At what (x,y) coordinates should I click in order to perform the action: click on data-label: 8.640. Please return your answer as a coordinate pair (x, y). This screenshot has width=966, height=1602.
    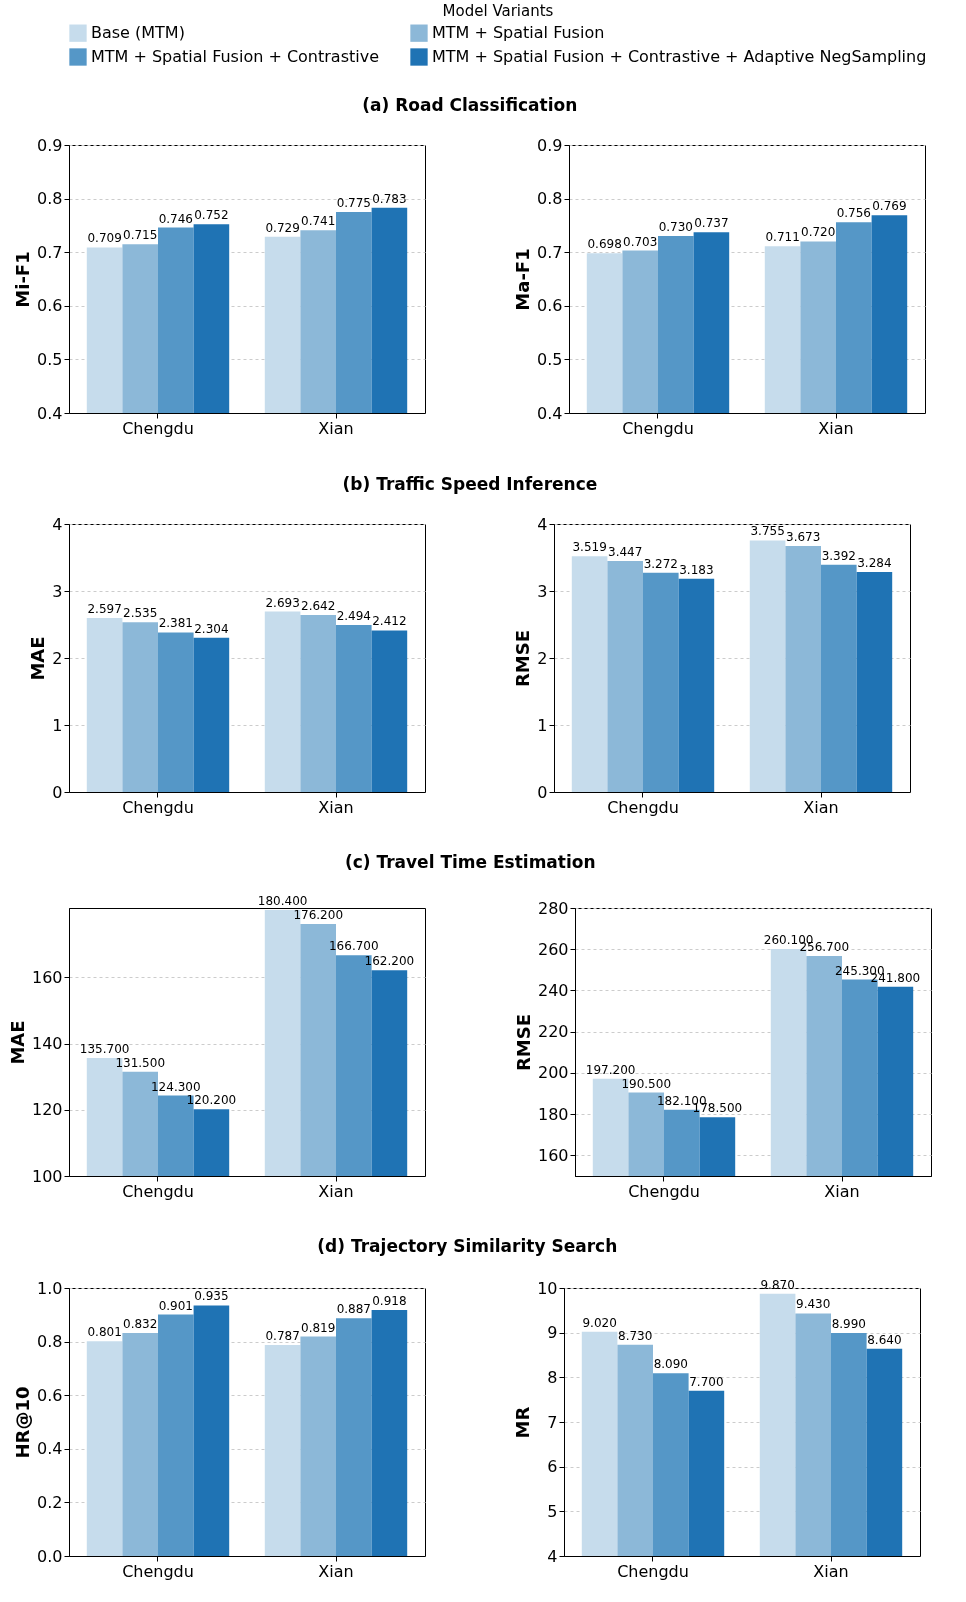
    Looking at the image, I should click on (884, 1339).